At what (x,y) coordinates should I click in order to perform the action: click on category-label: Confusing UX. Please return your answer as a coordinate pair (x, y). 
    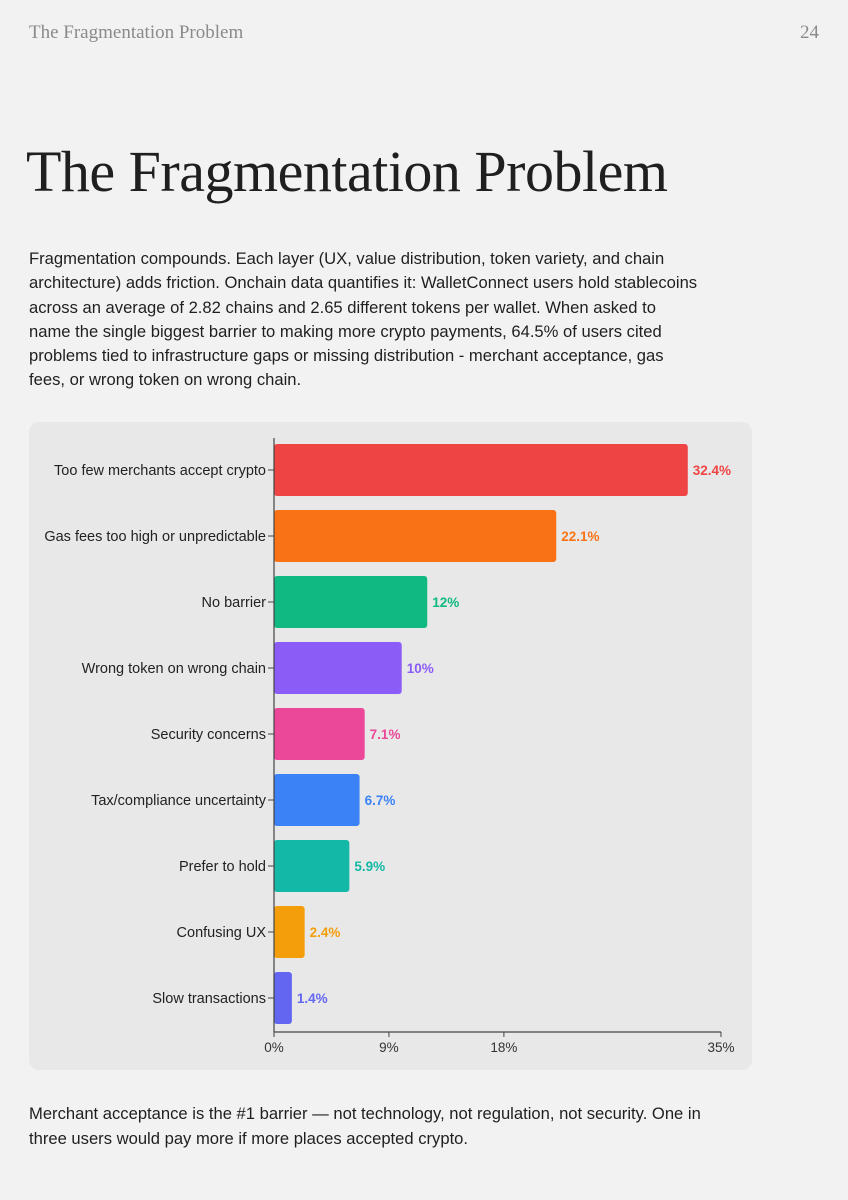
    Looking at the image, I should click on (222, 933).